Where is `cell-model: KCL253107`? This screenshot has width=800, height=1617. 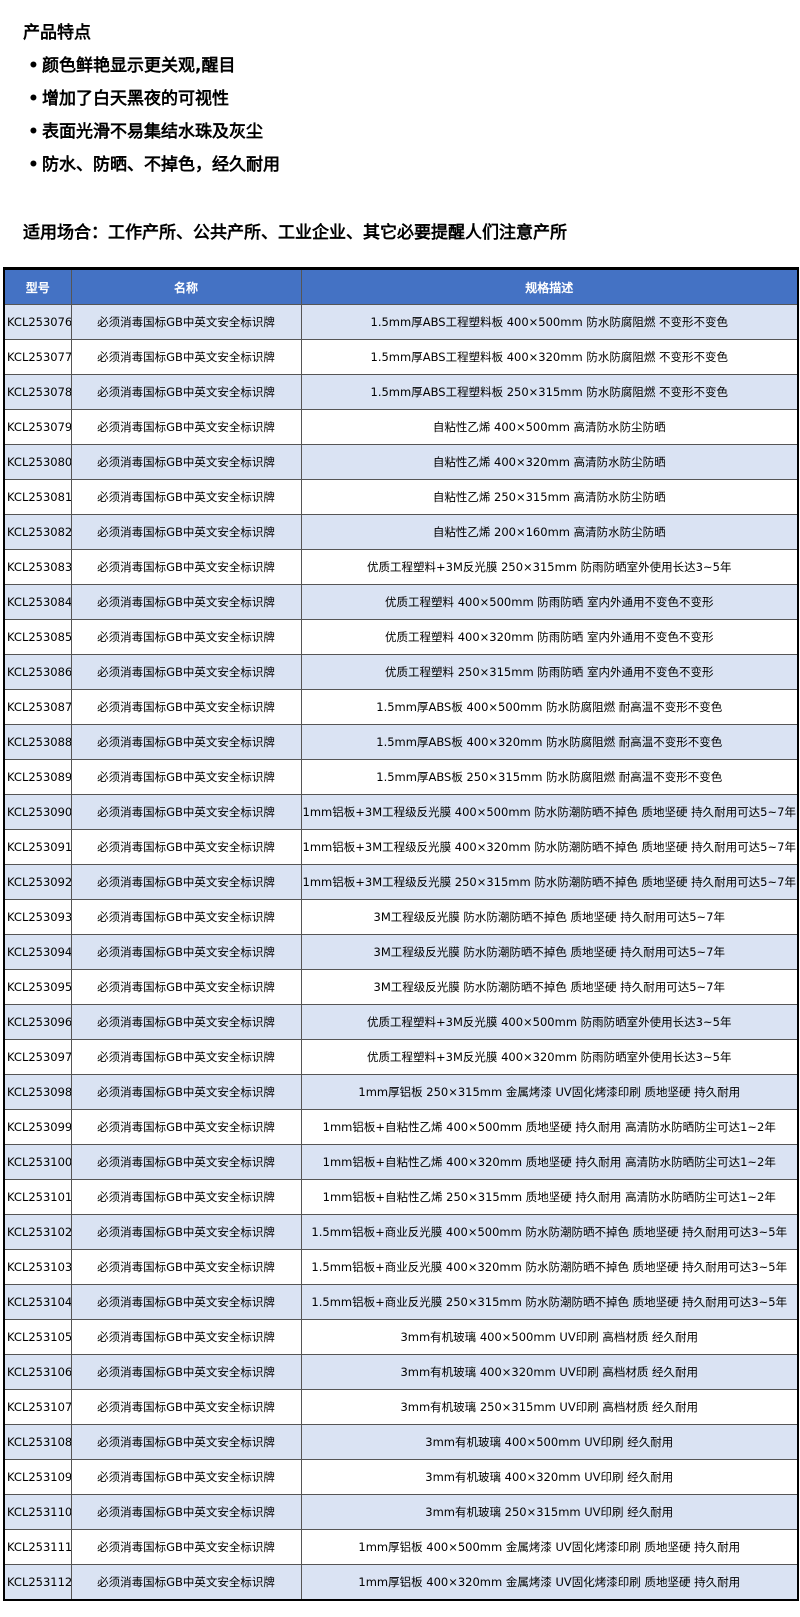 cell-model: KCL253107 is located at coordinates (37, 1407).